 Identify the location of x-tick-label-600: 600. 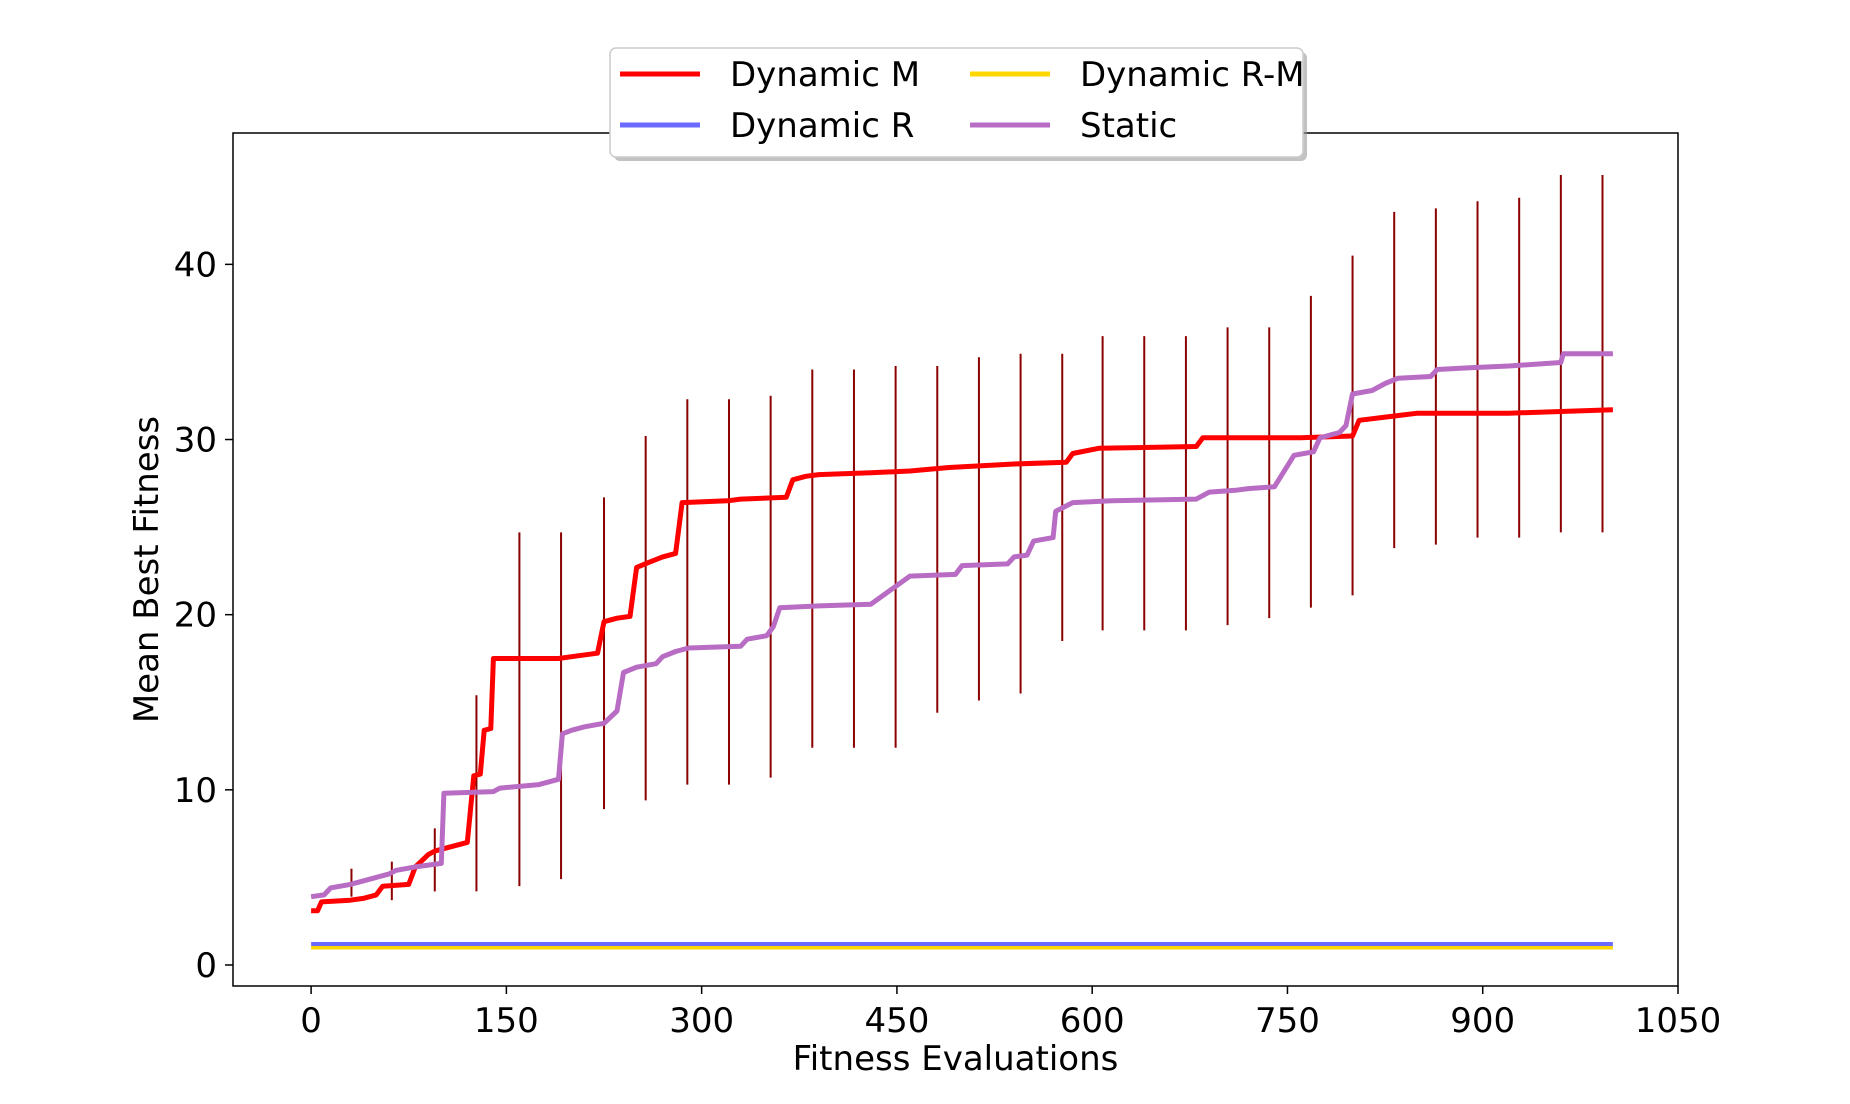
(1092, 1021).